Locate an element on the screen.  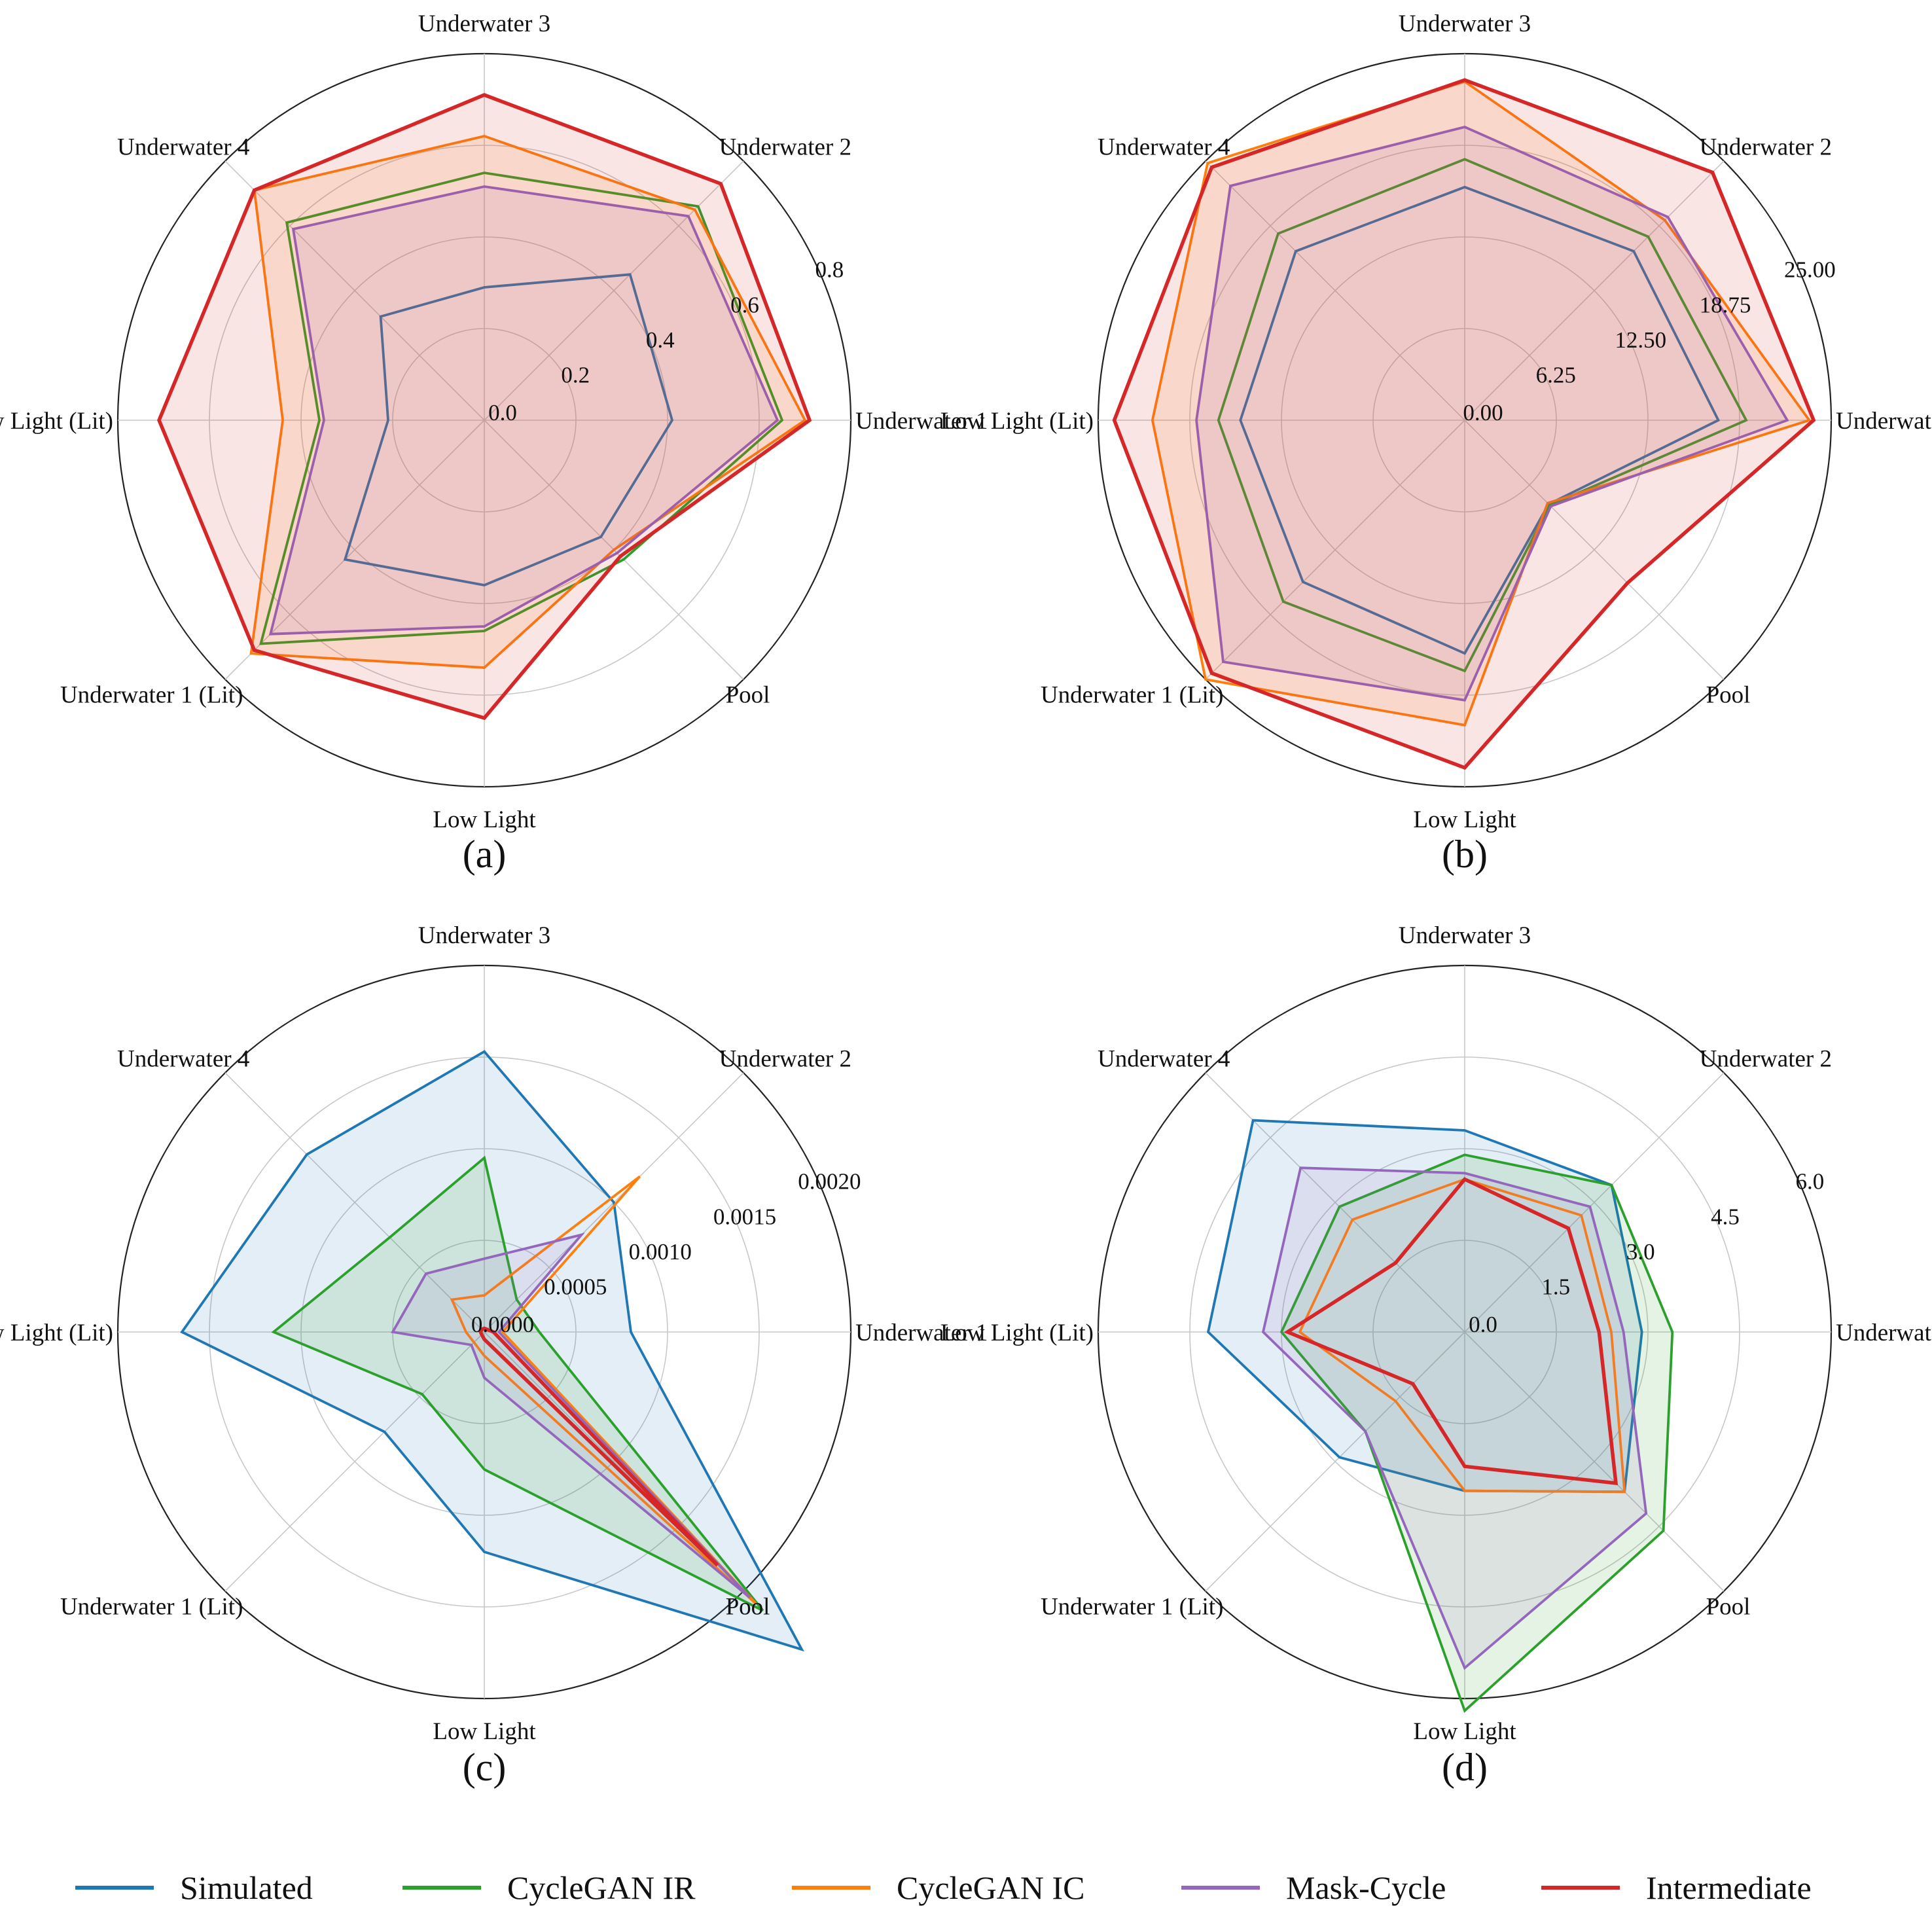
tick-label-a-0: 0.0 is located at coordinates (502, 412).